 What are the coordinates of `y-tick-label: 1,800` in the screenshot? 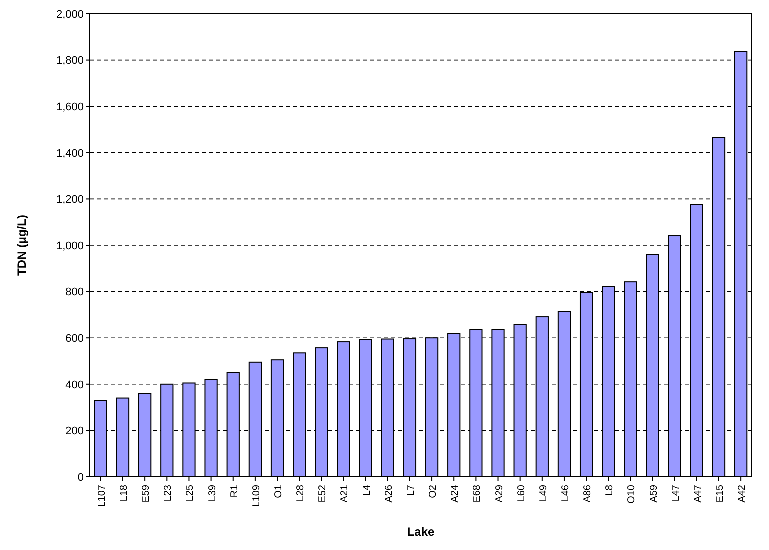 It's located at (70, 61).